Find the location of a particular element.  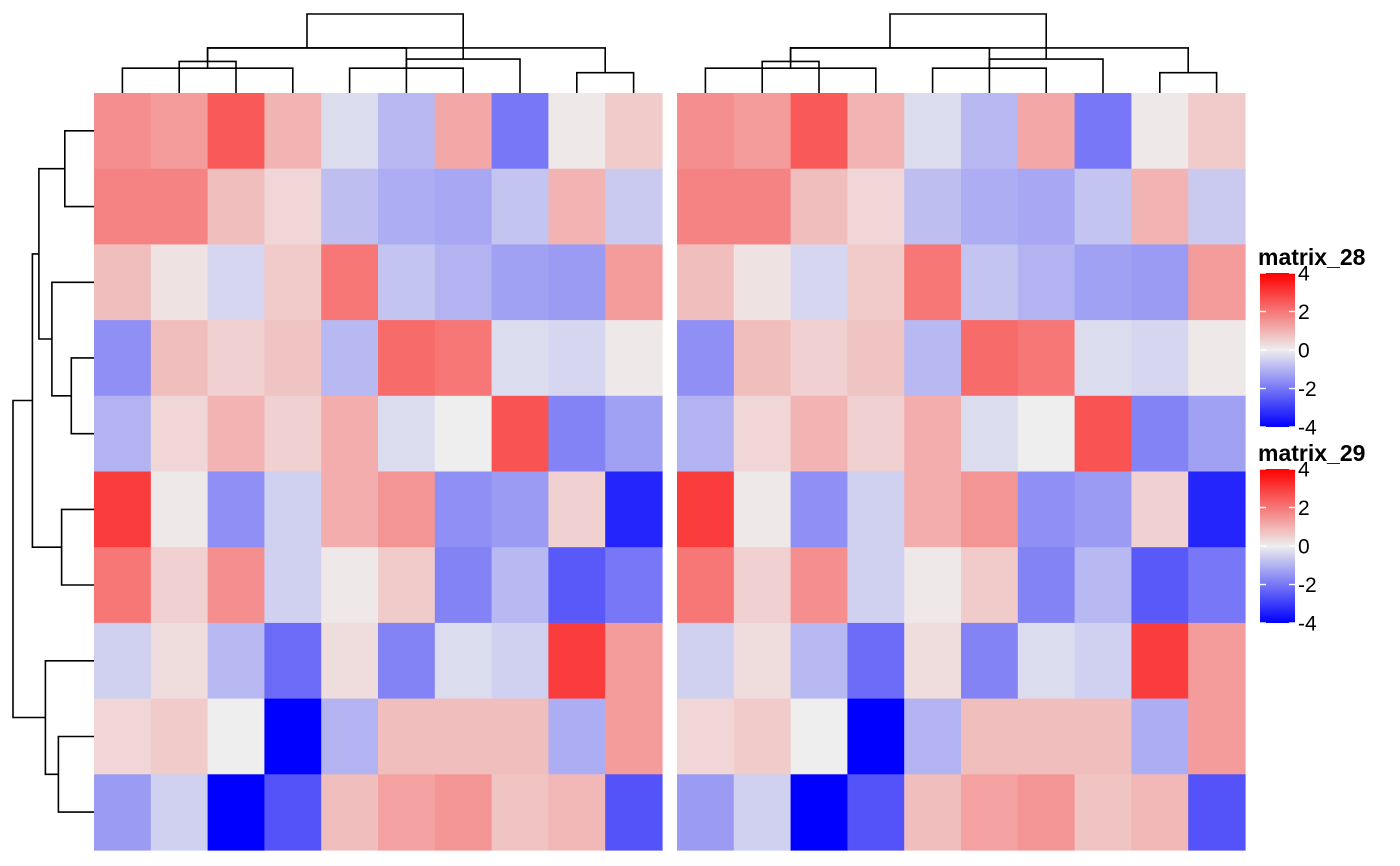

legend-tick-label: 4 is located at coordinates (1304, 274).